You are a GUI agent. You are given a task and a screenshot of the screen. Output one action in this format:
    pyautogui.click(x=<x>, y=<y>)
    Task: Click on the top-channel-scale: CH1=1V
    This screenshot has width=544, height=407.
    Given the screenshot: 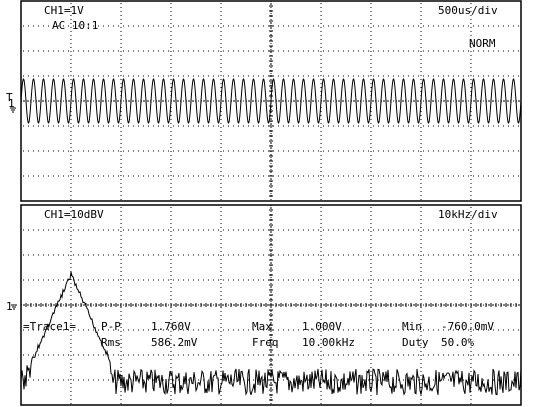 What is the action you would take?
    pyautogui.click(x=64, y=10)
    